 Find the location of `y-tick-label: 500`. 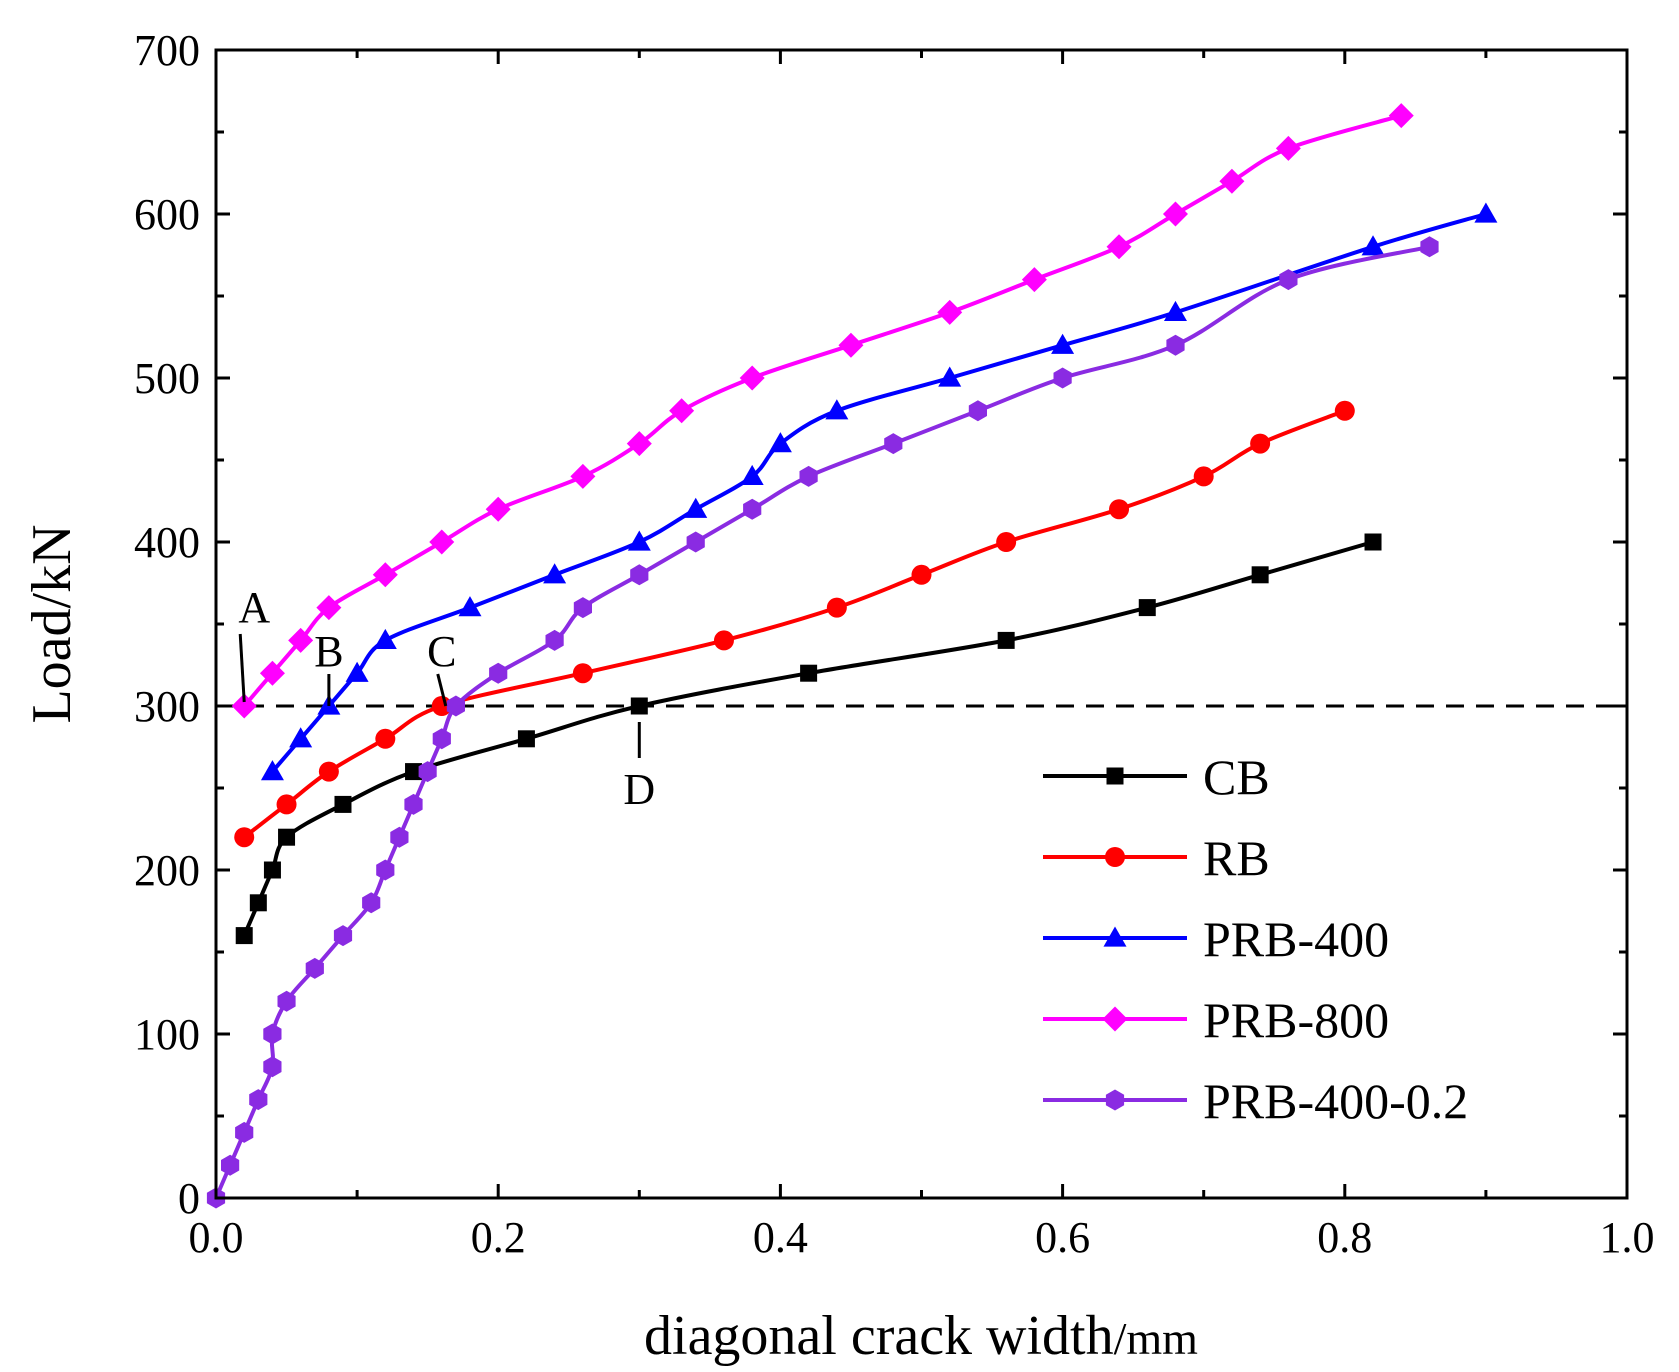

y-tick-label: 500 is located at coordinates (167, 378).